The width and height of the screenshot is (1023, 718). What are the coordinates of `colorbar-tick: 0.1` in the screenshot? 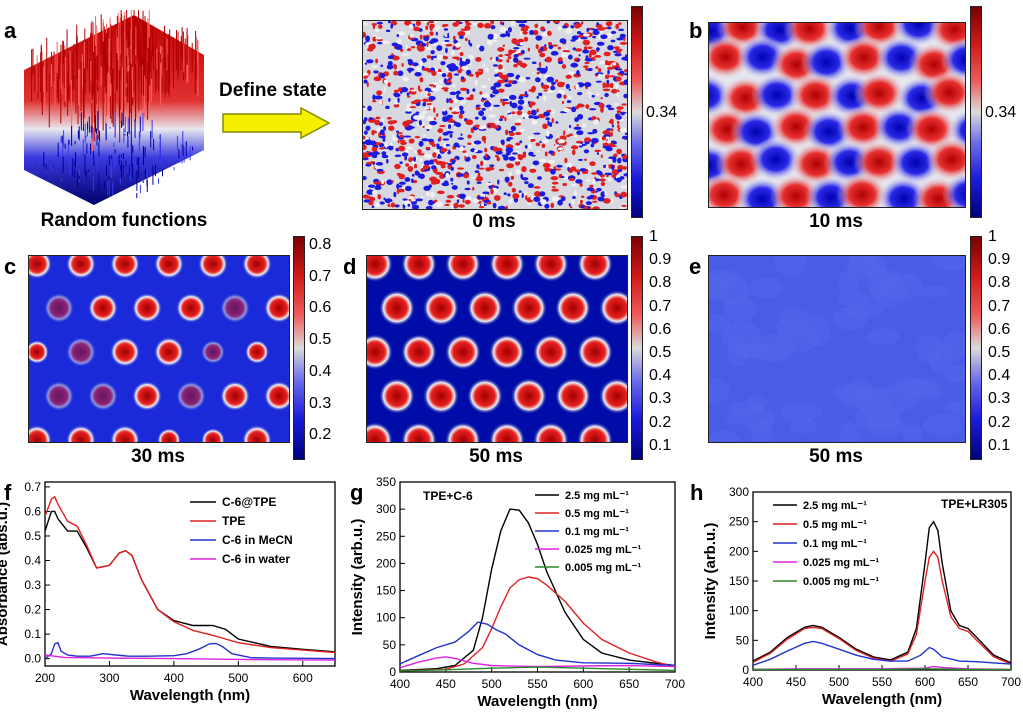 It's located at (660, 445).